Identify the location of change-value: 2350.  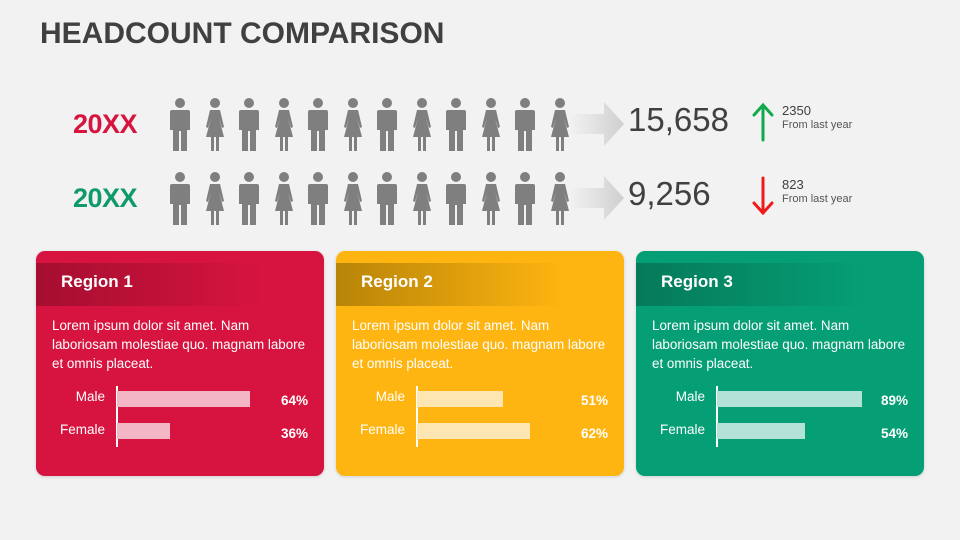
(796, 110).